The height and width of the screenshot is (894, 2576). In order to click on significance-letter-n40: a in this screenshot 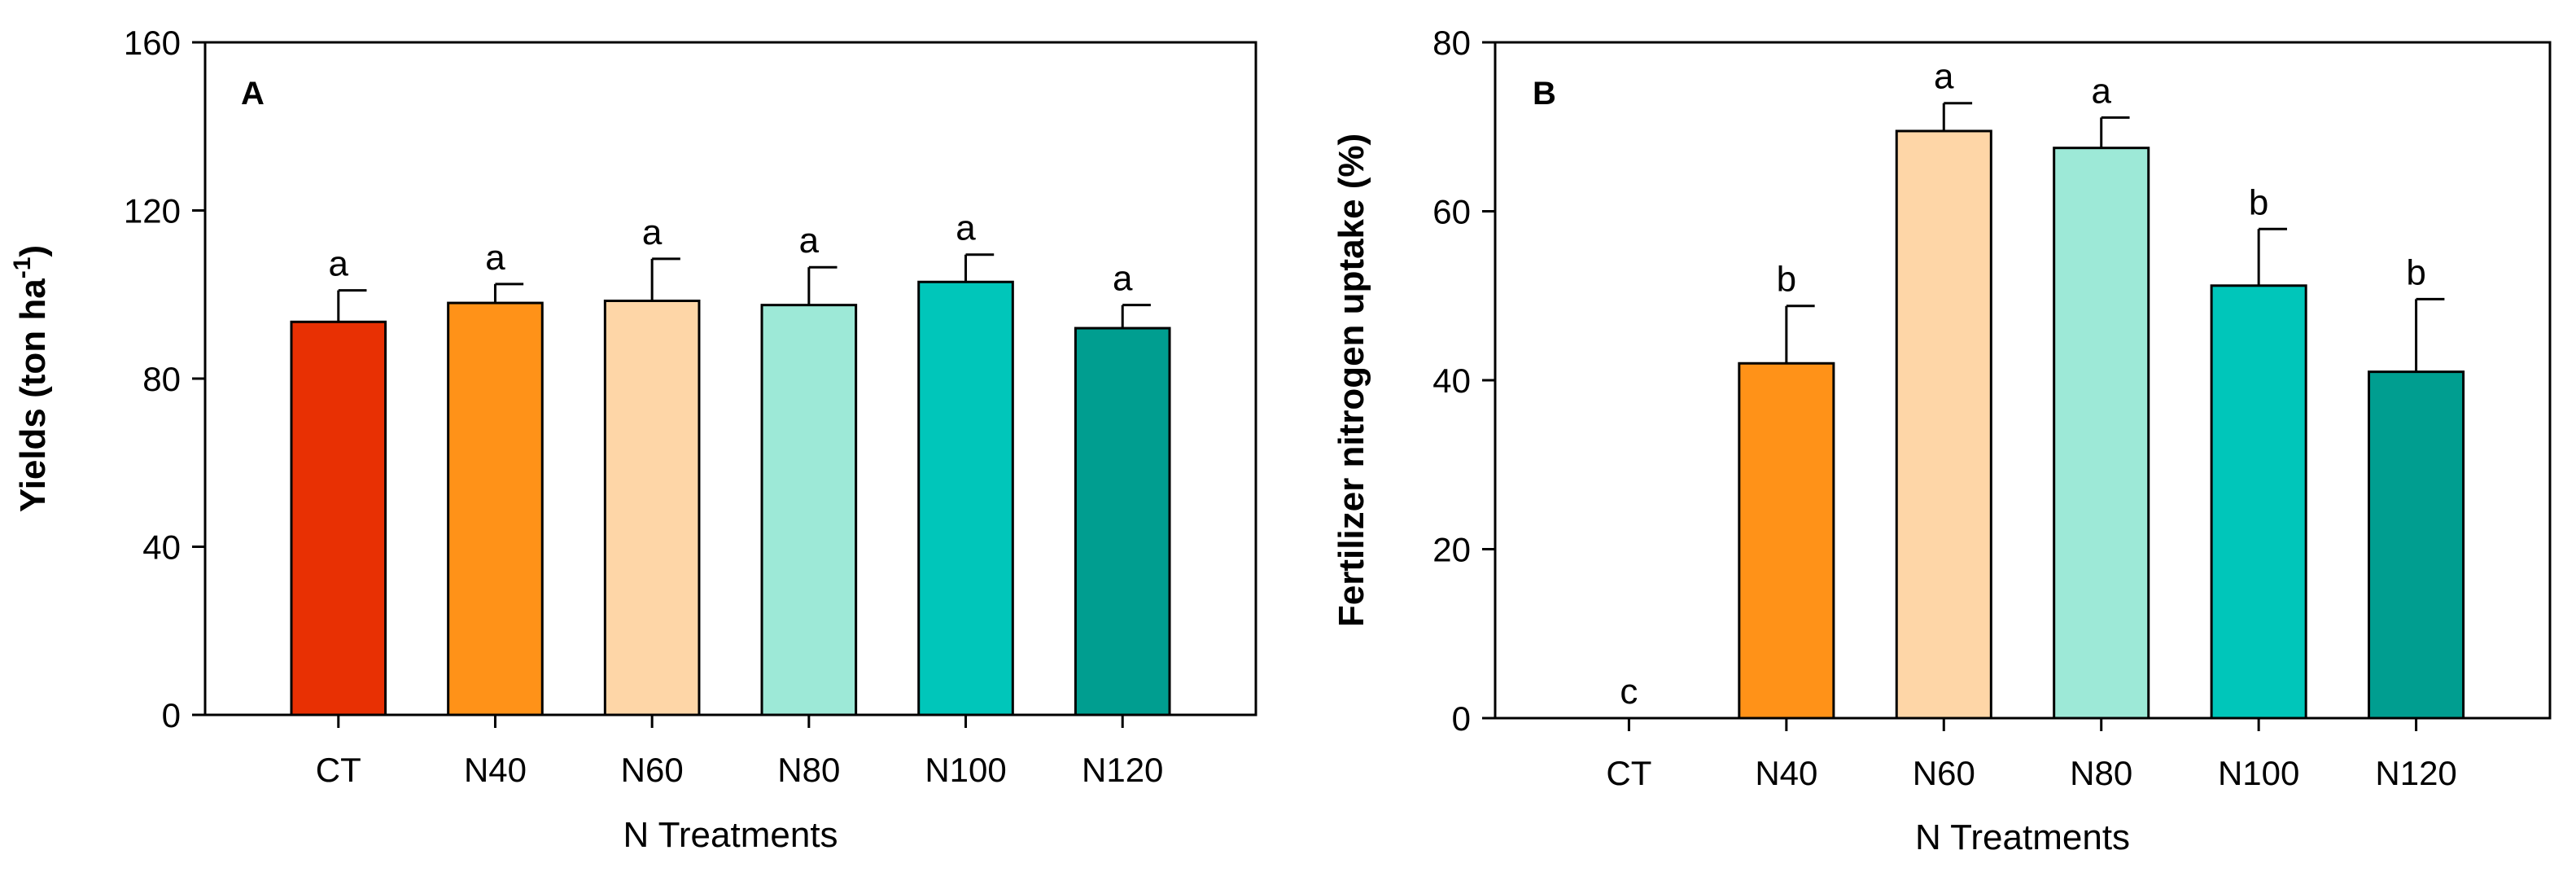, I will do `click(495, 258)`.